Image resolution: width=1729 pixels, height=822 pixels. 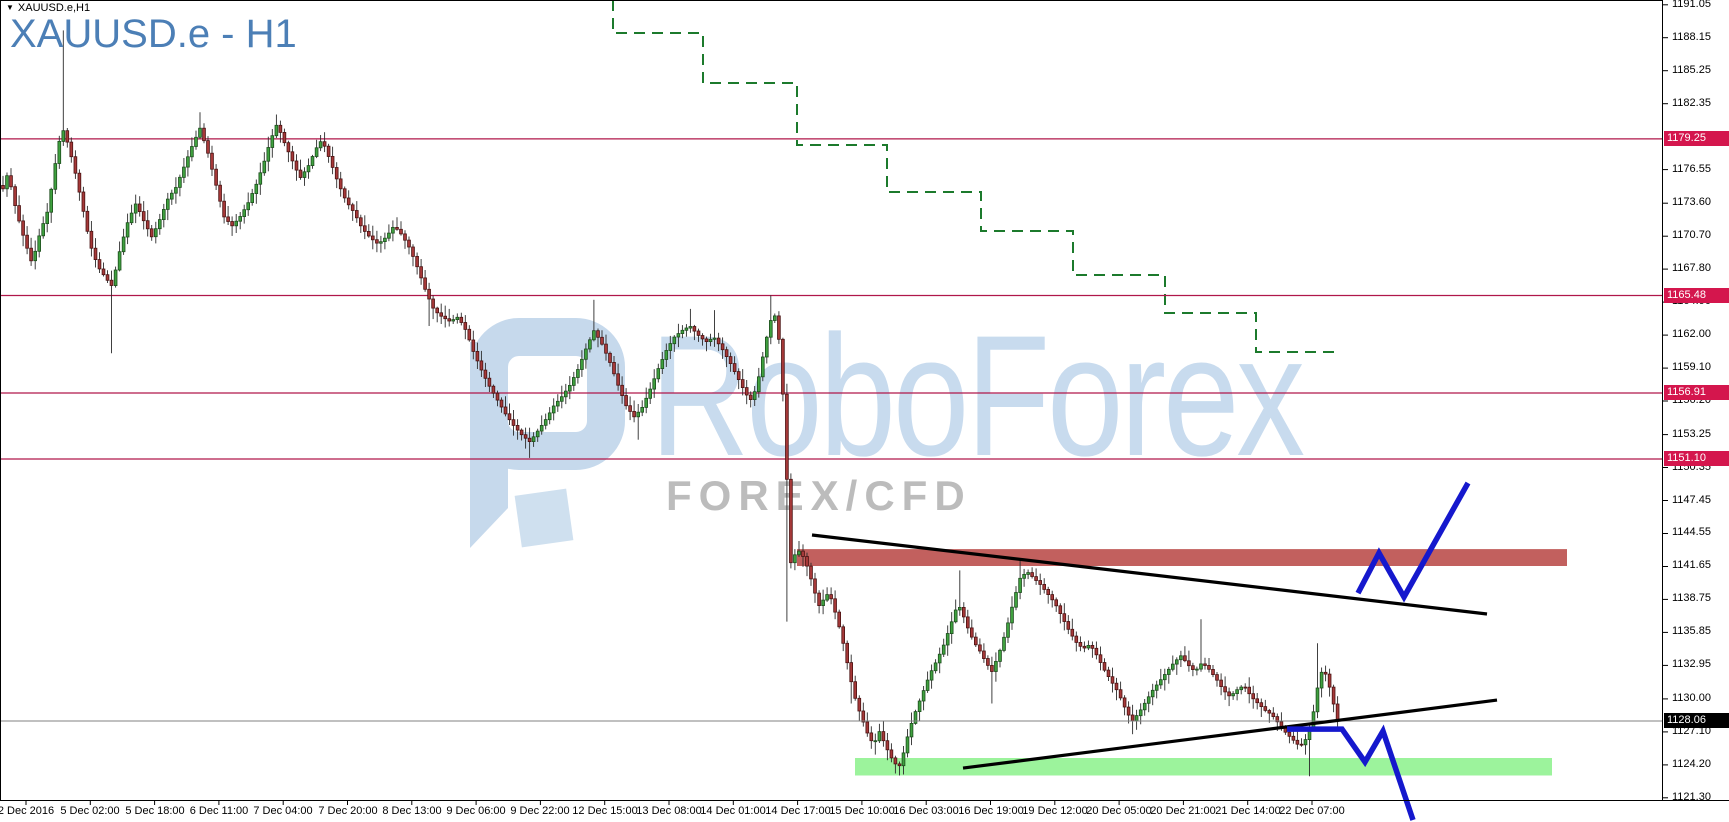 What do you see at coordinates (1119, 811) in the screenshot?
I see `time-tick-label: 20 Dec 05:00` at bounding box center [1119, 811].